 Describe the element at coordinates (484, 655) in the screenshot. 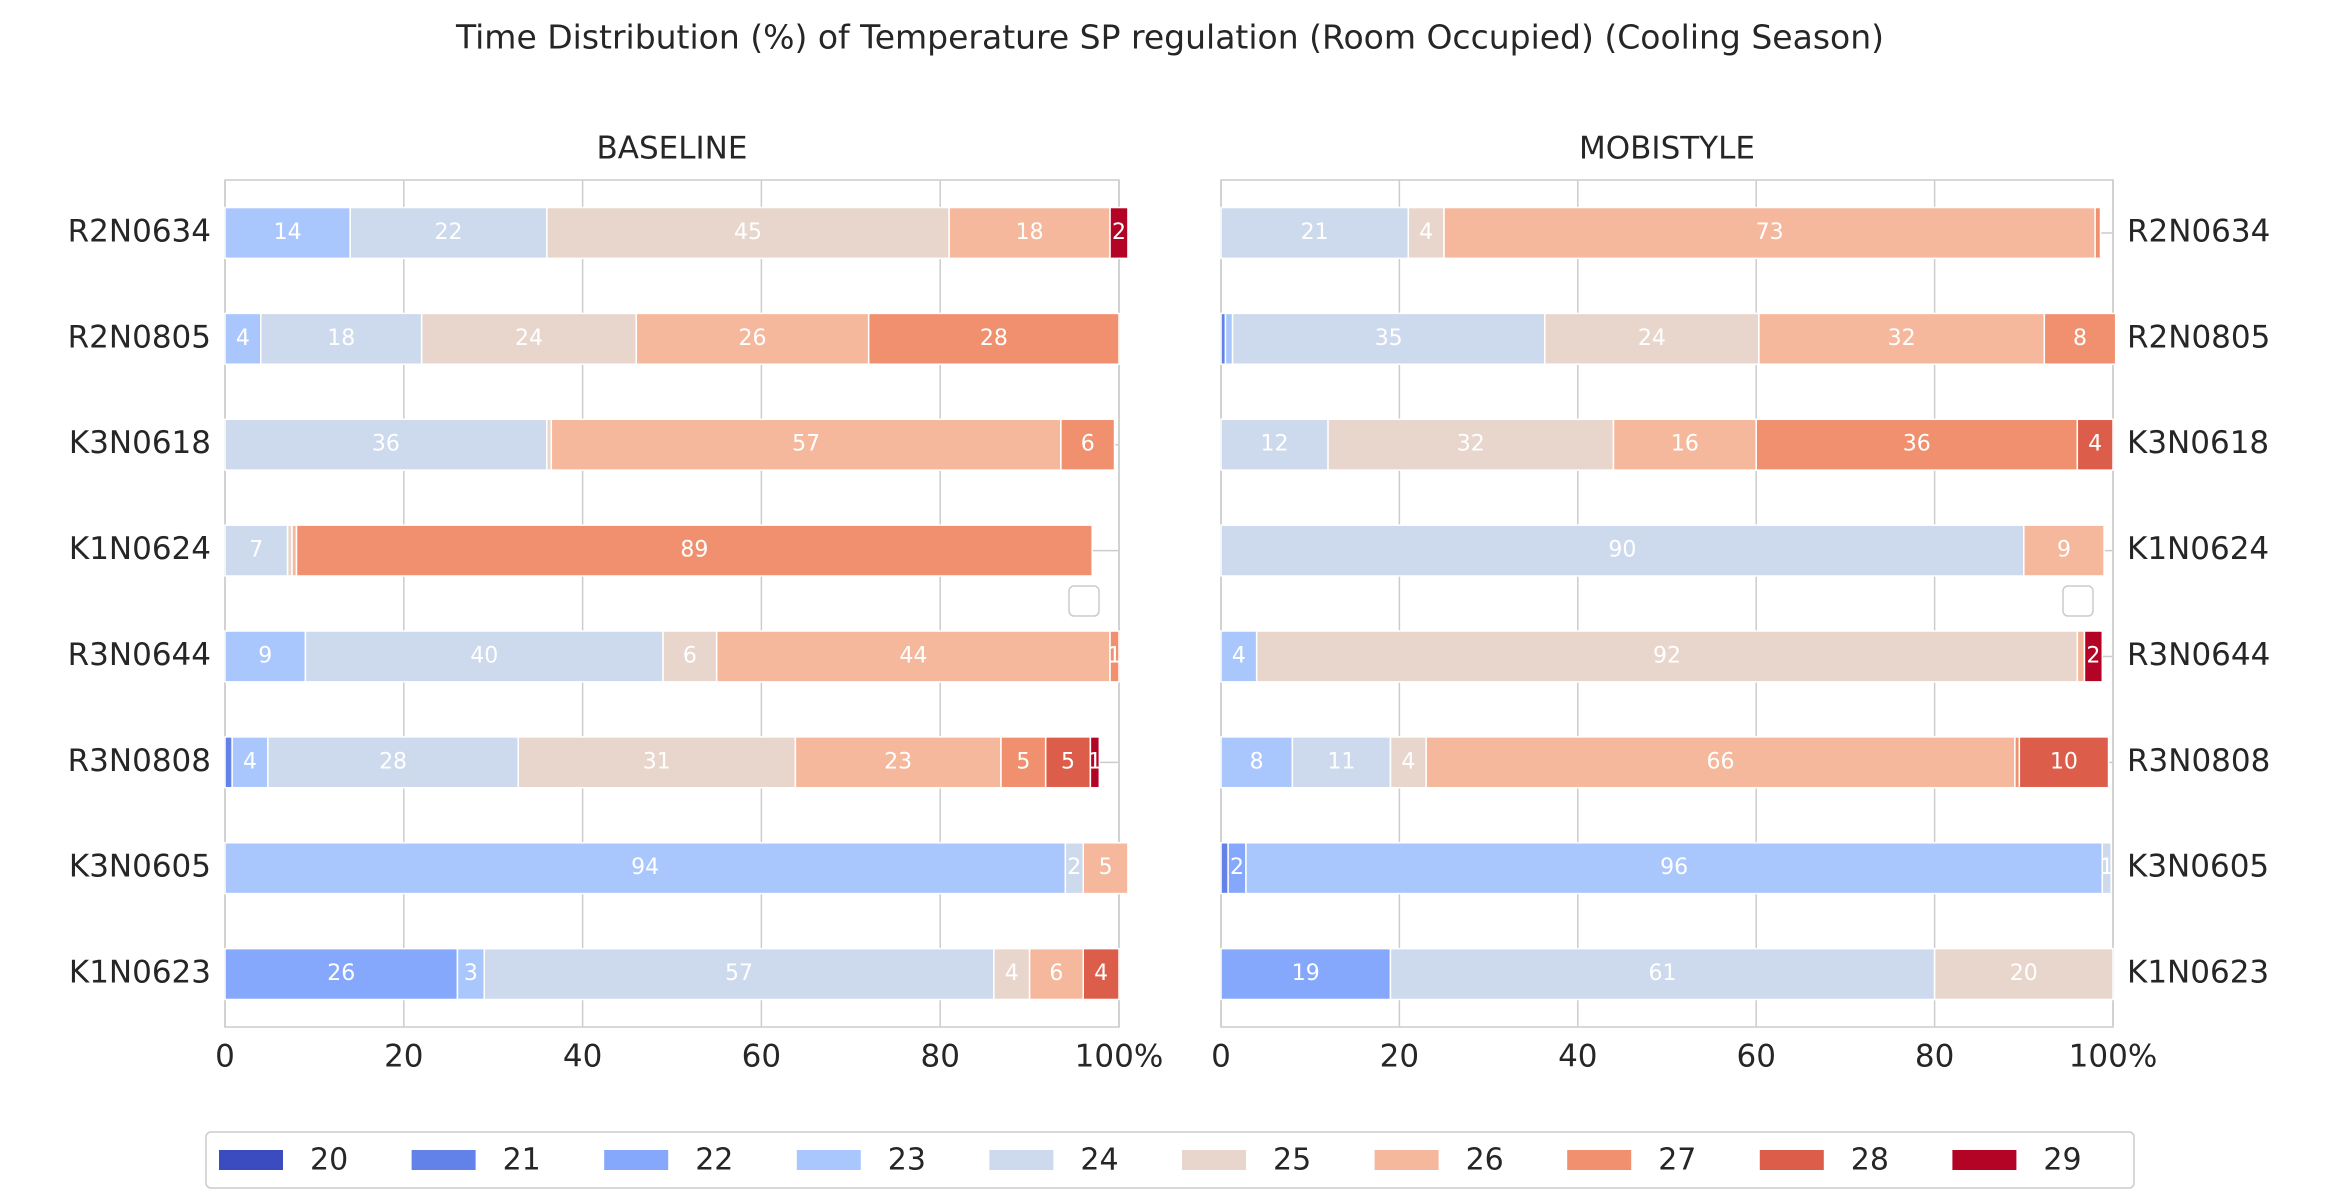

I see `value-label: 40` at that location.